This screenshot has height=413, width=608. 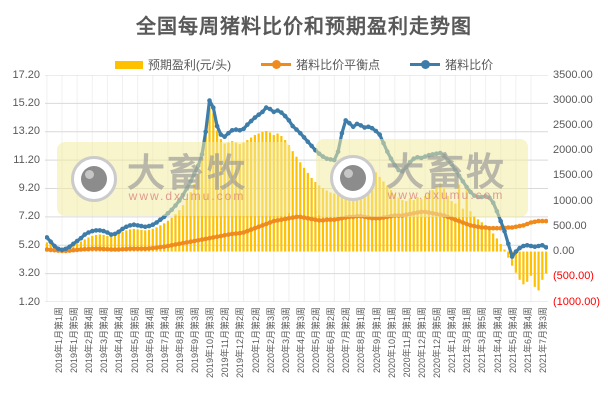 What do you see at coordinates (573, 124) in the screenshot?
I see `right-axis-tick: 2500.00` at bounding box center [573, 124].